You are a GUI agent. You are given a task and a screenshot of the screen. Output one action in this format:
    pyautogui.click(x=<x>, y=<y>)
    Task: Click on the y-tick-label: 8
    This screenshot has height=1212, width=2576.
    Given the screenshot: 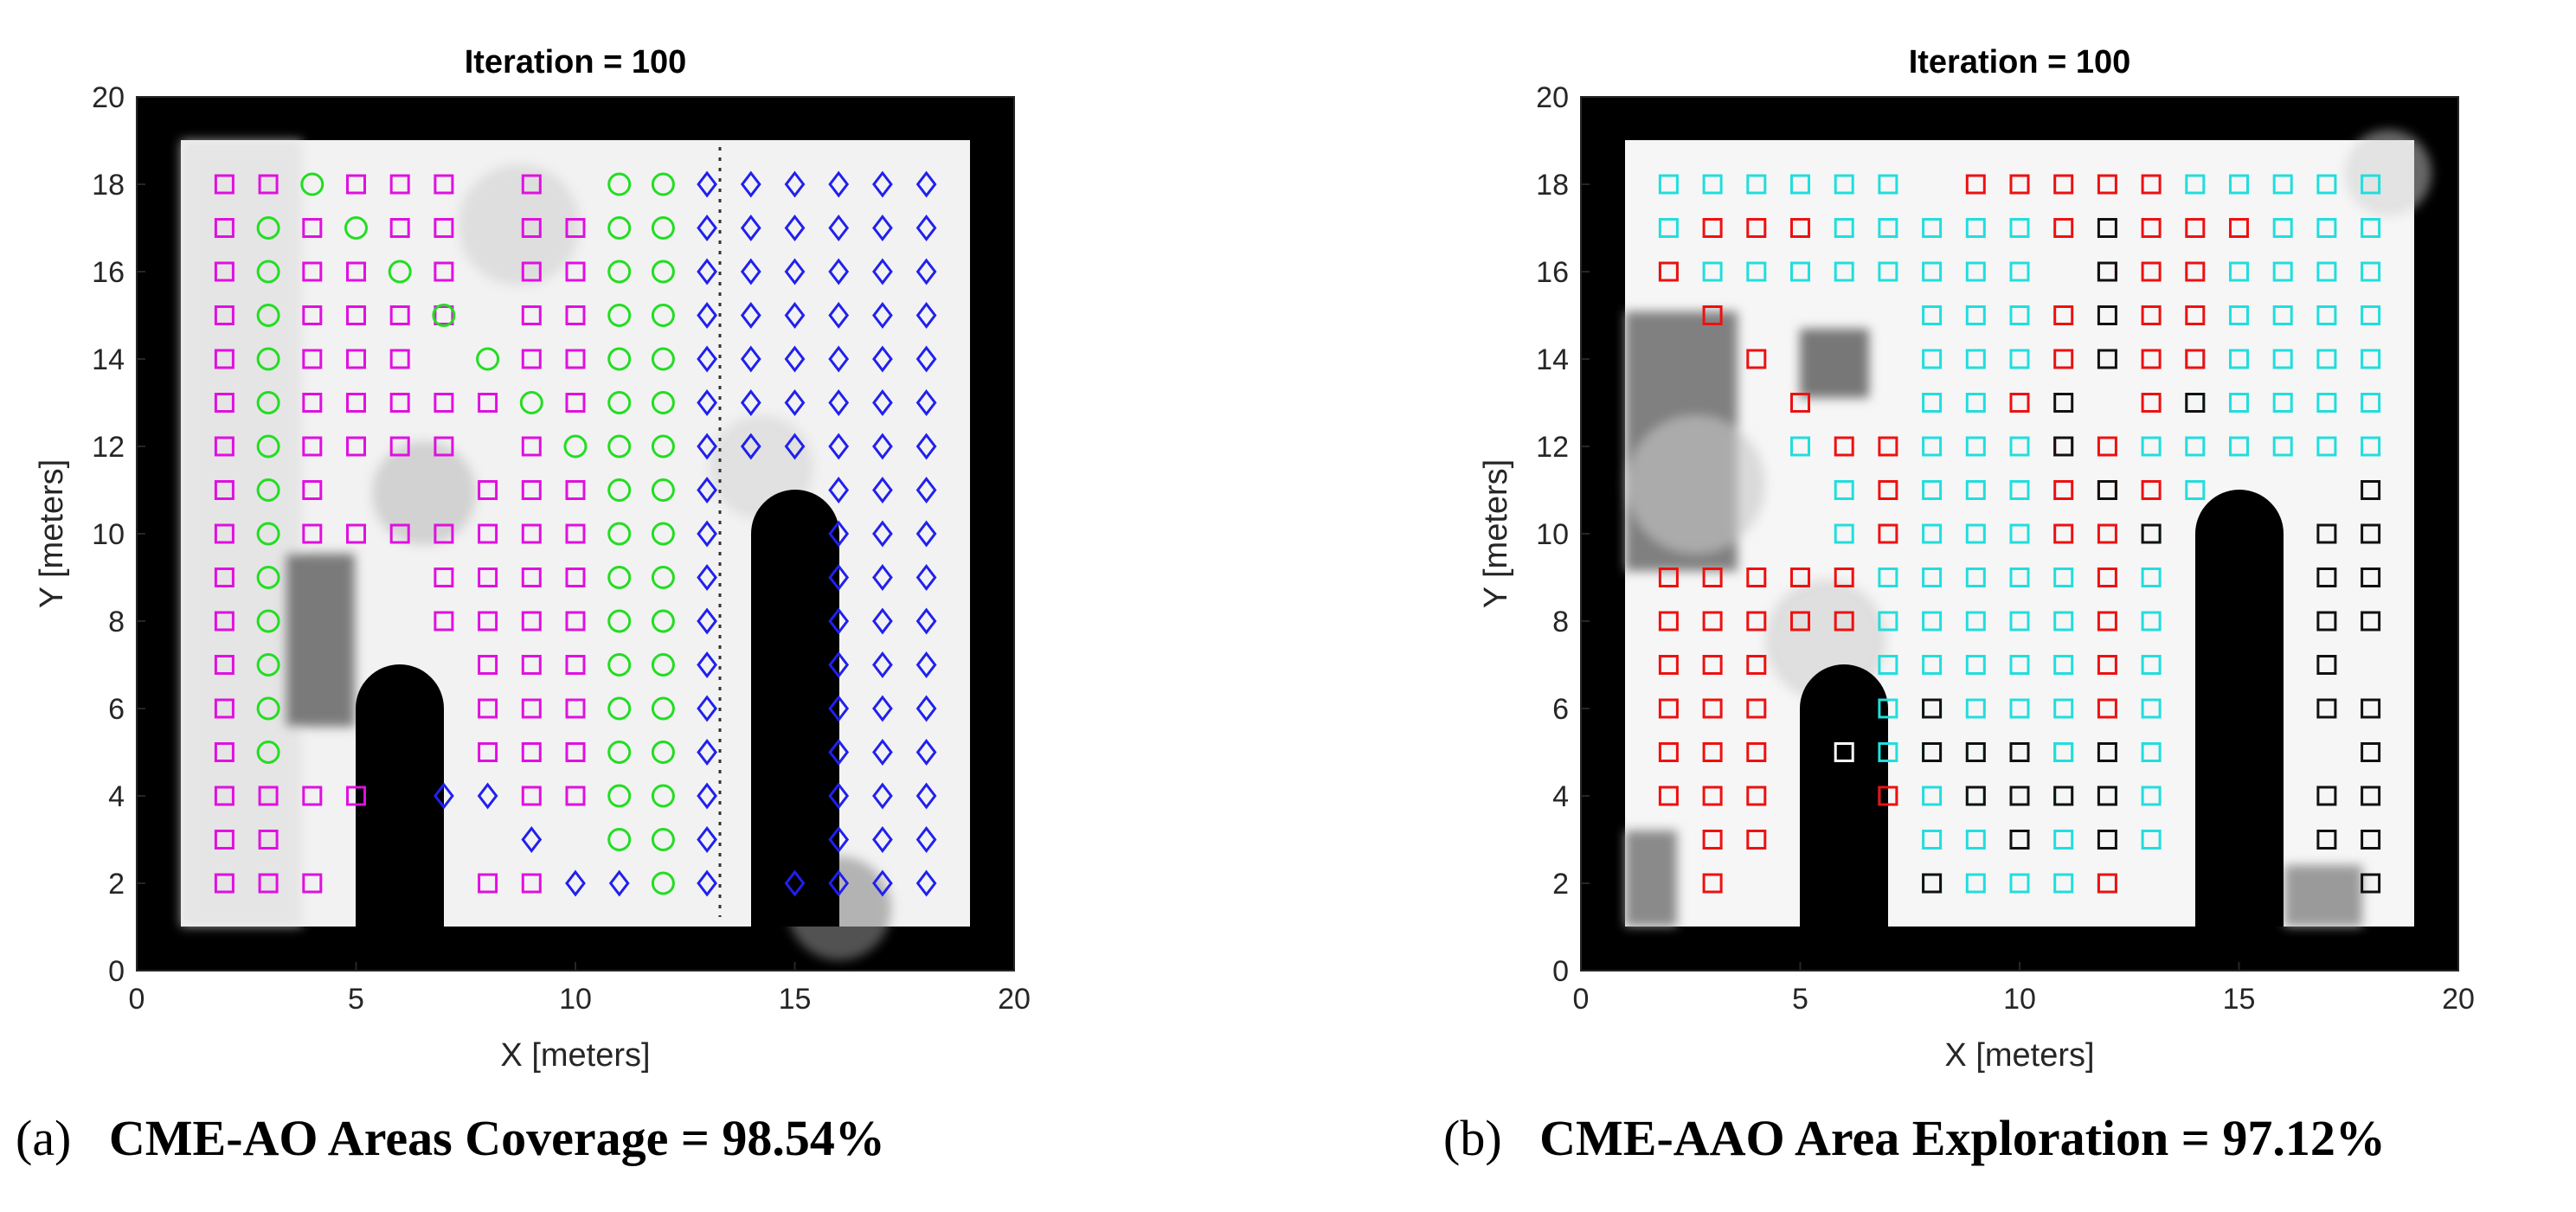 What is the action you would take?
    pyautogui.click(x=1561, y=622)
    